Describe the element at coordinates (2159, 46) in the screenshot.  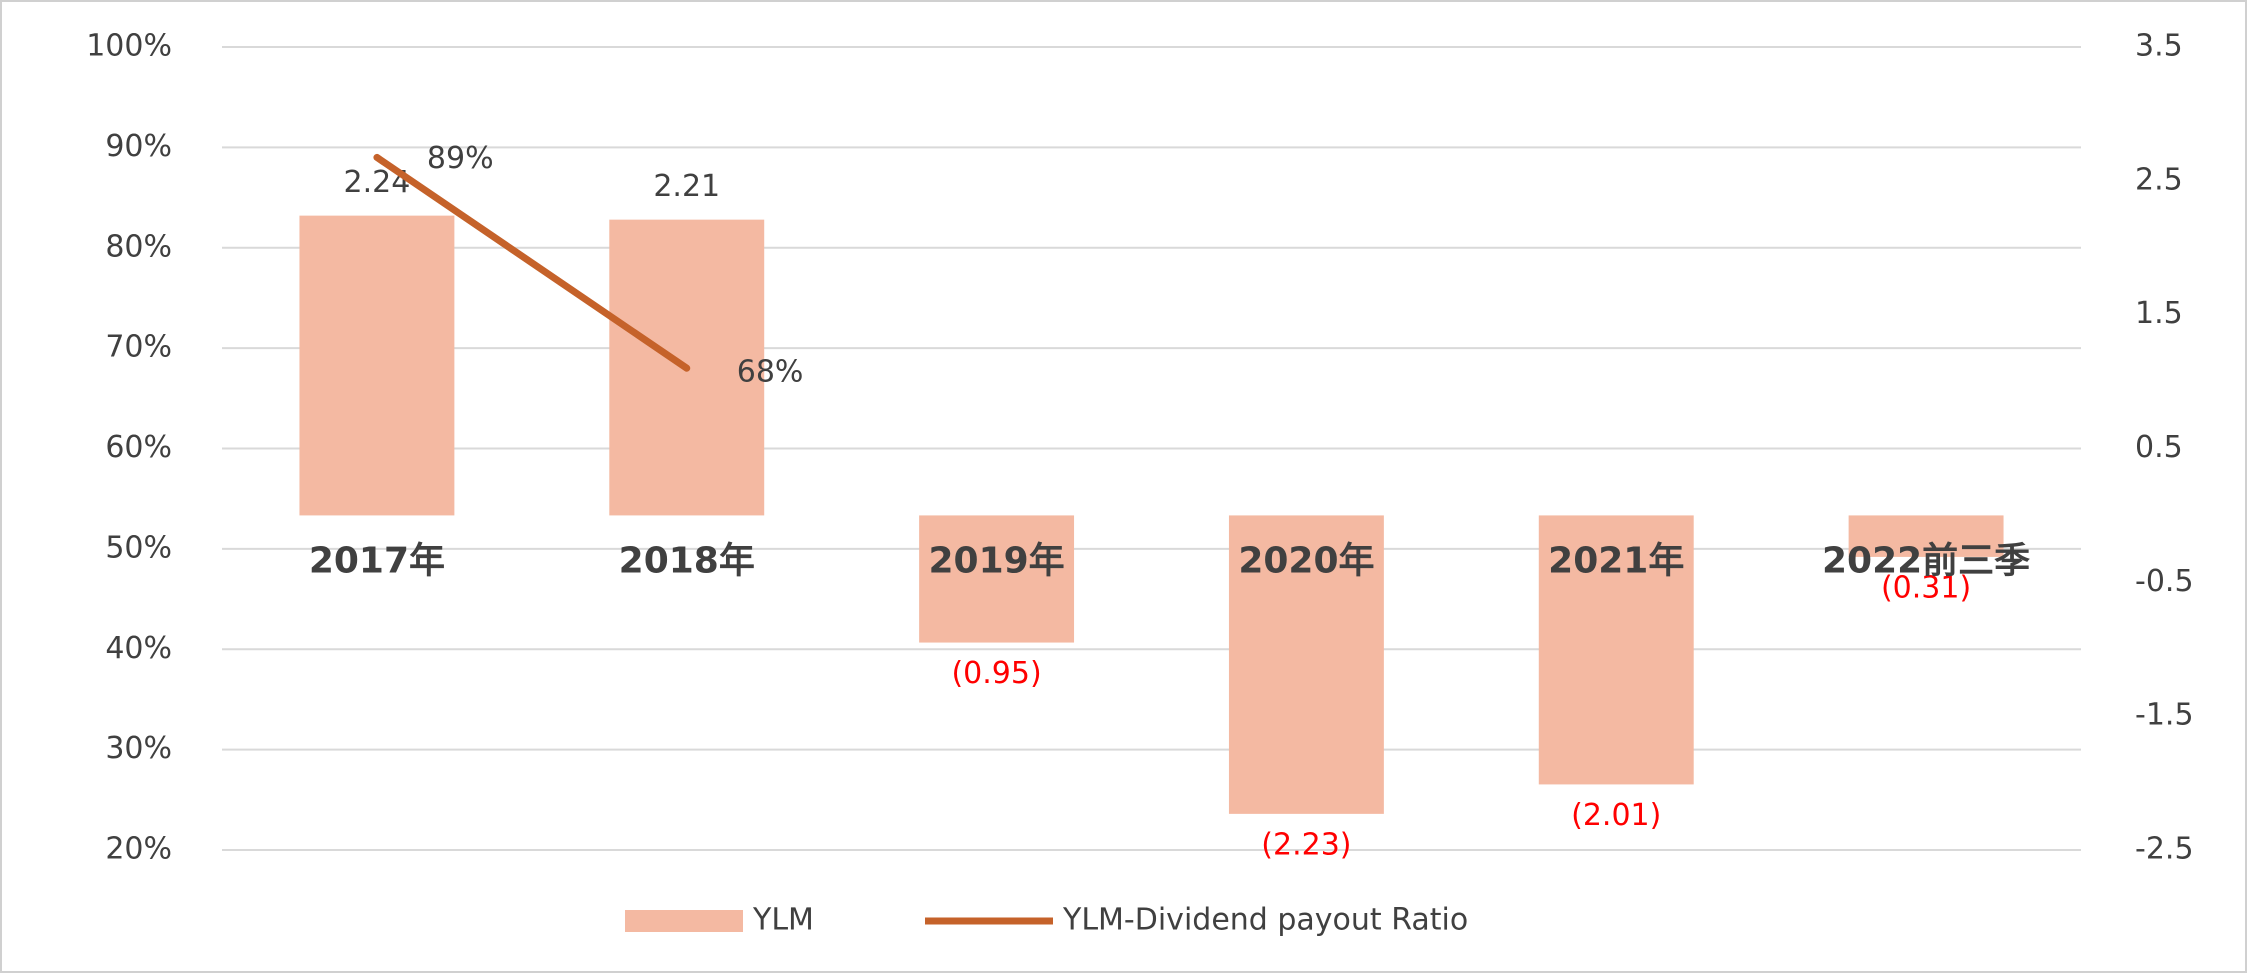
I see `y2-tick-label: 3.5` at that location.